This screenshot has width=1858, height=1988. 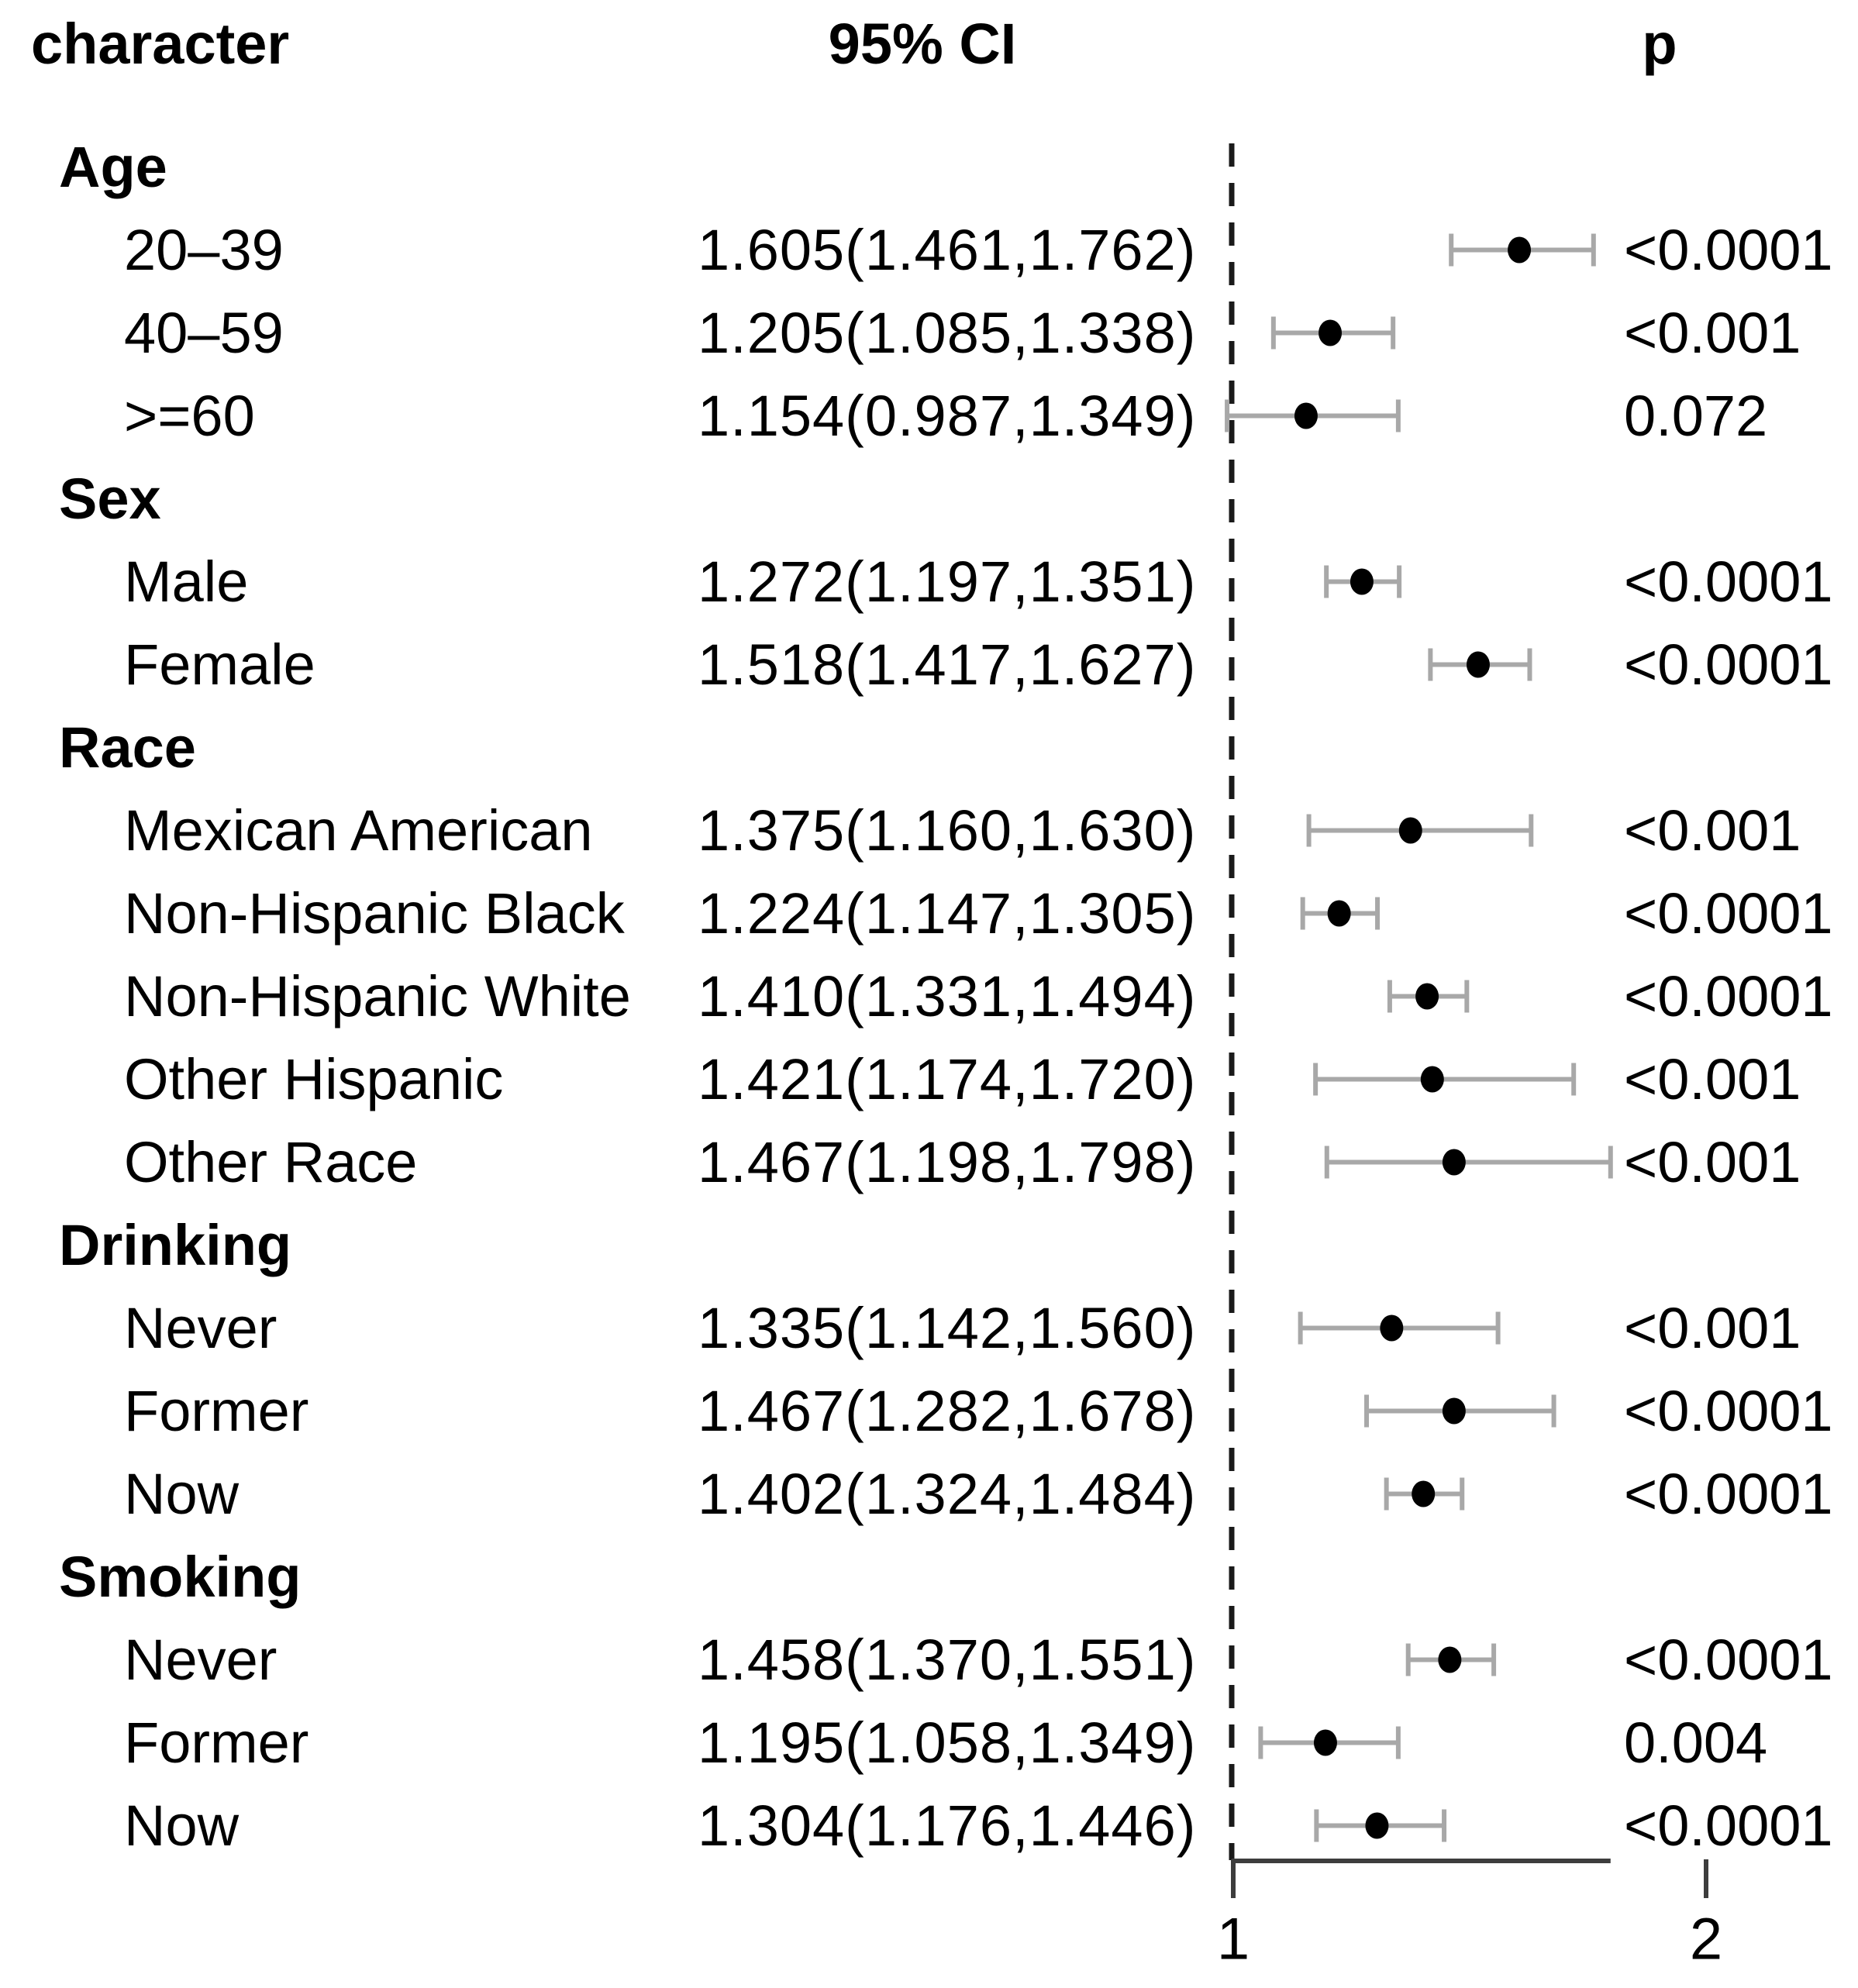 I want to click on ci-value: 1.335(1.142,1.560), so click(x=948, y=1328).